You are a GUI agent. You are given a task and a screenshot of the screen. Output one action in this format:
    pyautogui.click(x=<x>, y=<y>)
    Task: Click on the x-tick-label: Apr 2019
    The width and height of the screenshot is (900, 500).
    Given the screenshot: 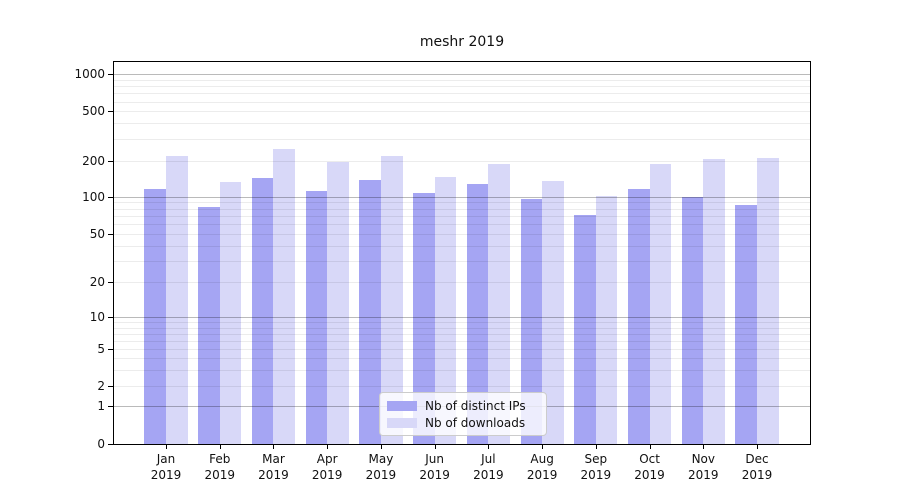 What is the action you would take?
    pyautogui.click(x=327, y=467)
    